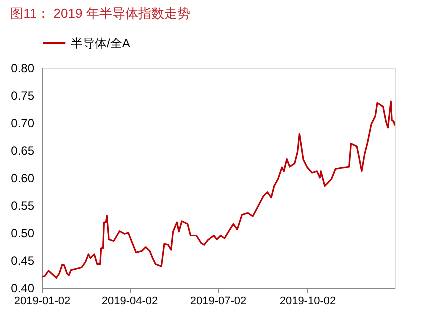  Describe the element at coordinates (23, 123) in the screenshot. I see `y-tick-label: 0.70` at that location.